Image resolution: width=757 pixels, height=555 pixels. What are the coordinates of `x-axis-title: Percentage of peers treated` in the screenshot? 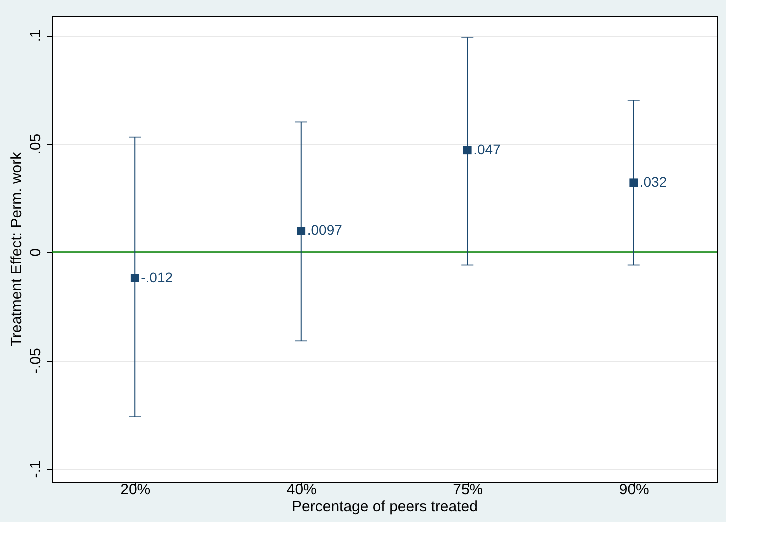 It's located at (385, 507).